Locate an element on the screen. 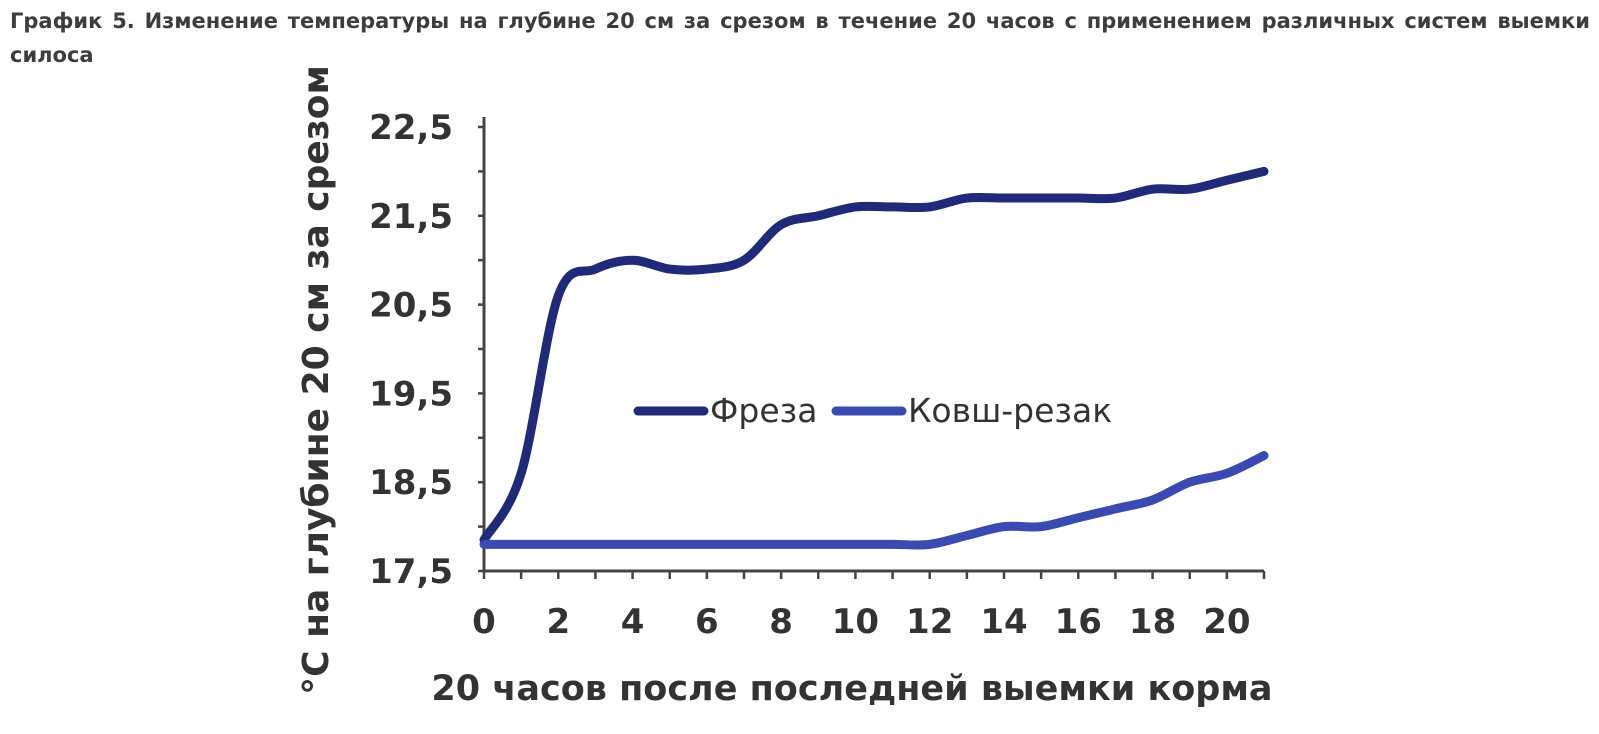 The width and height of the screenshot is (1599, 734). y-tick-label: 18,5 is located at coordinates (411, 483).